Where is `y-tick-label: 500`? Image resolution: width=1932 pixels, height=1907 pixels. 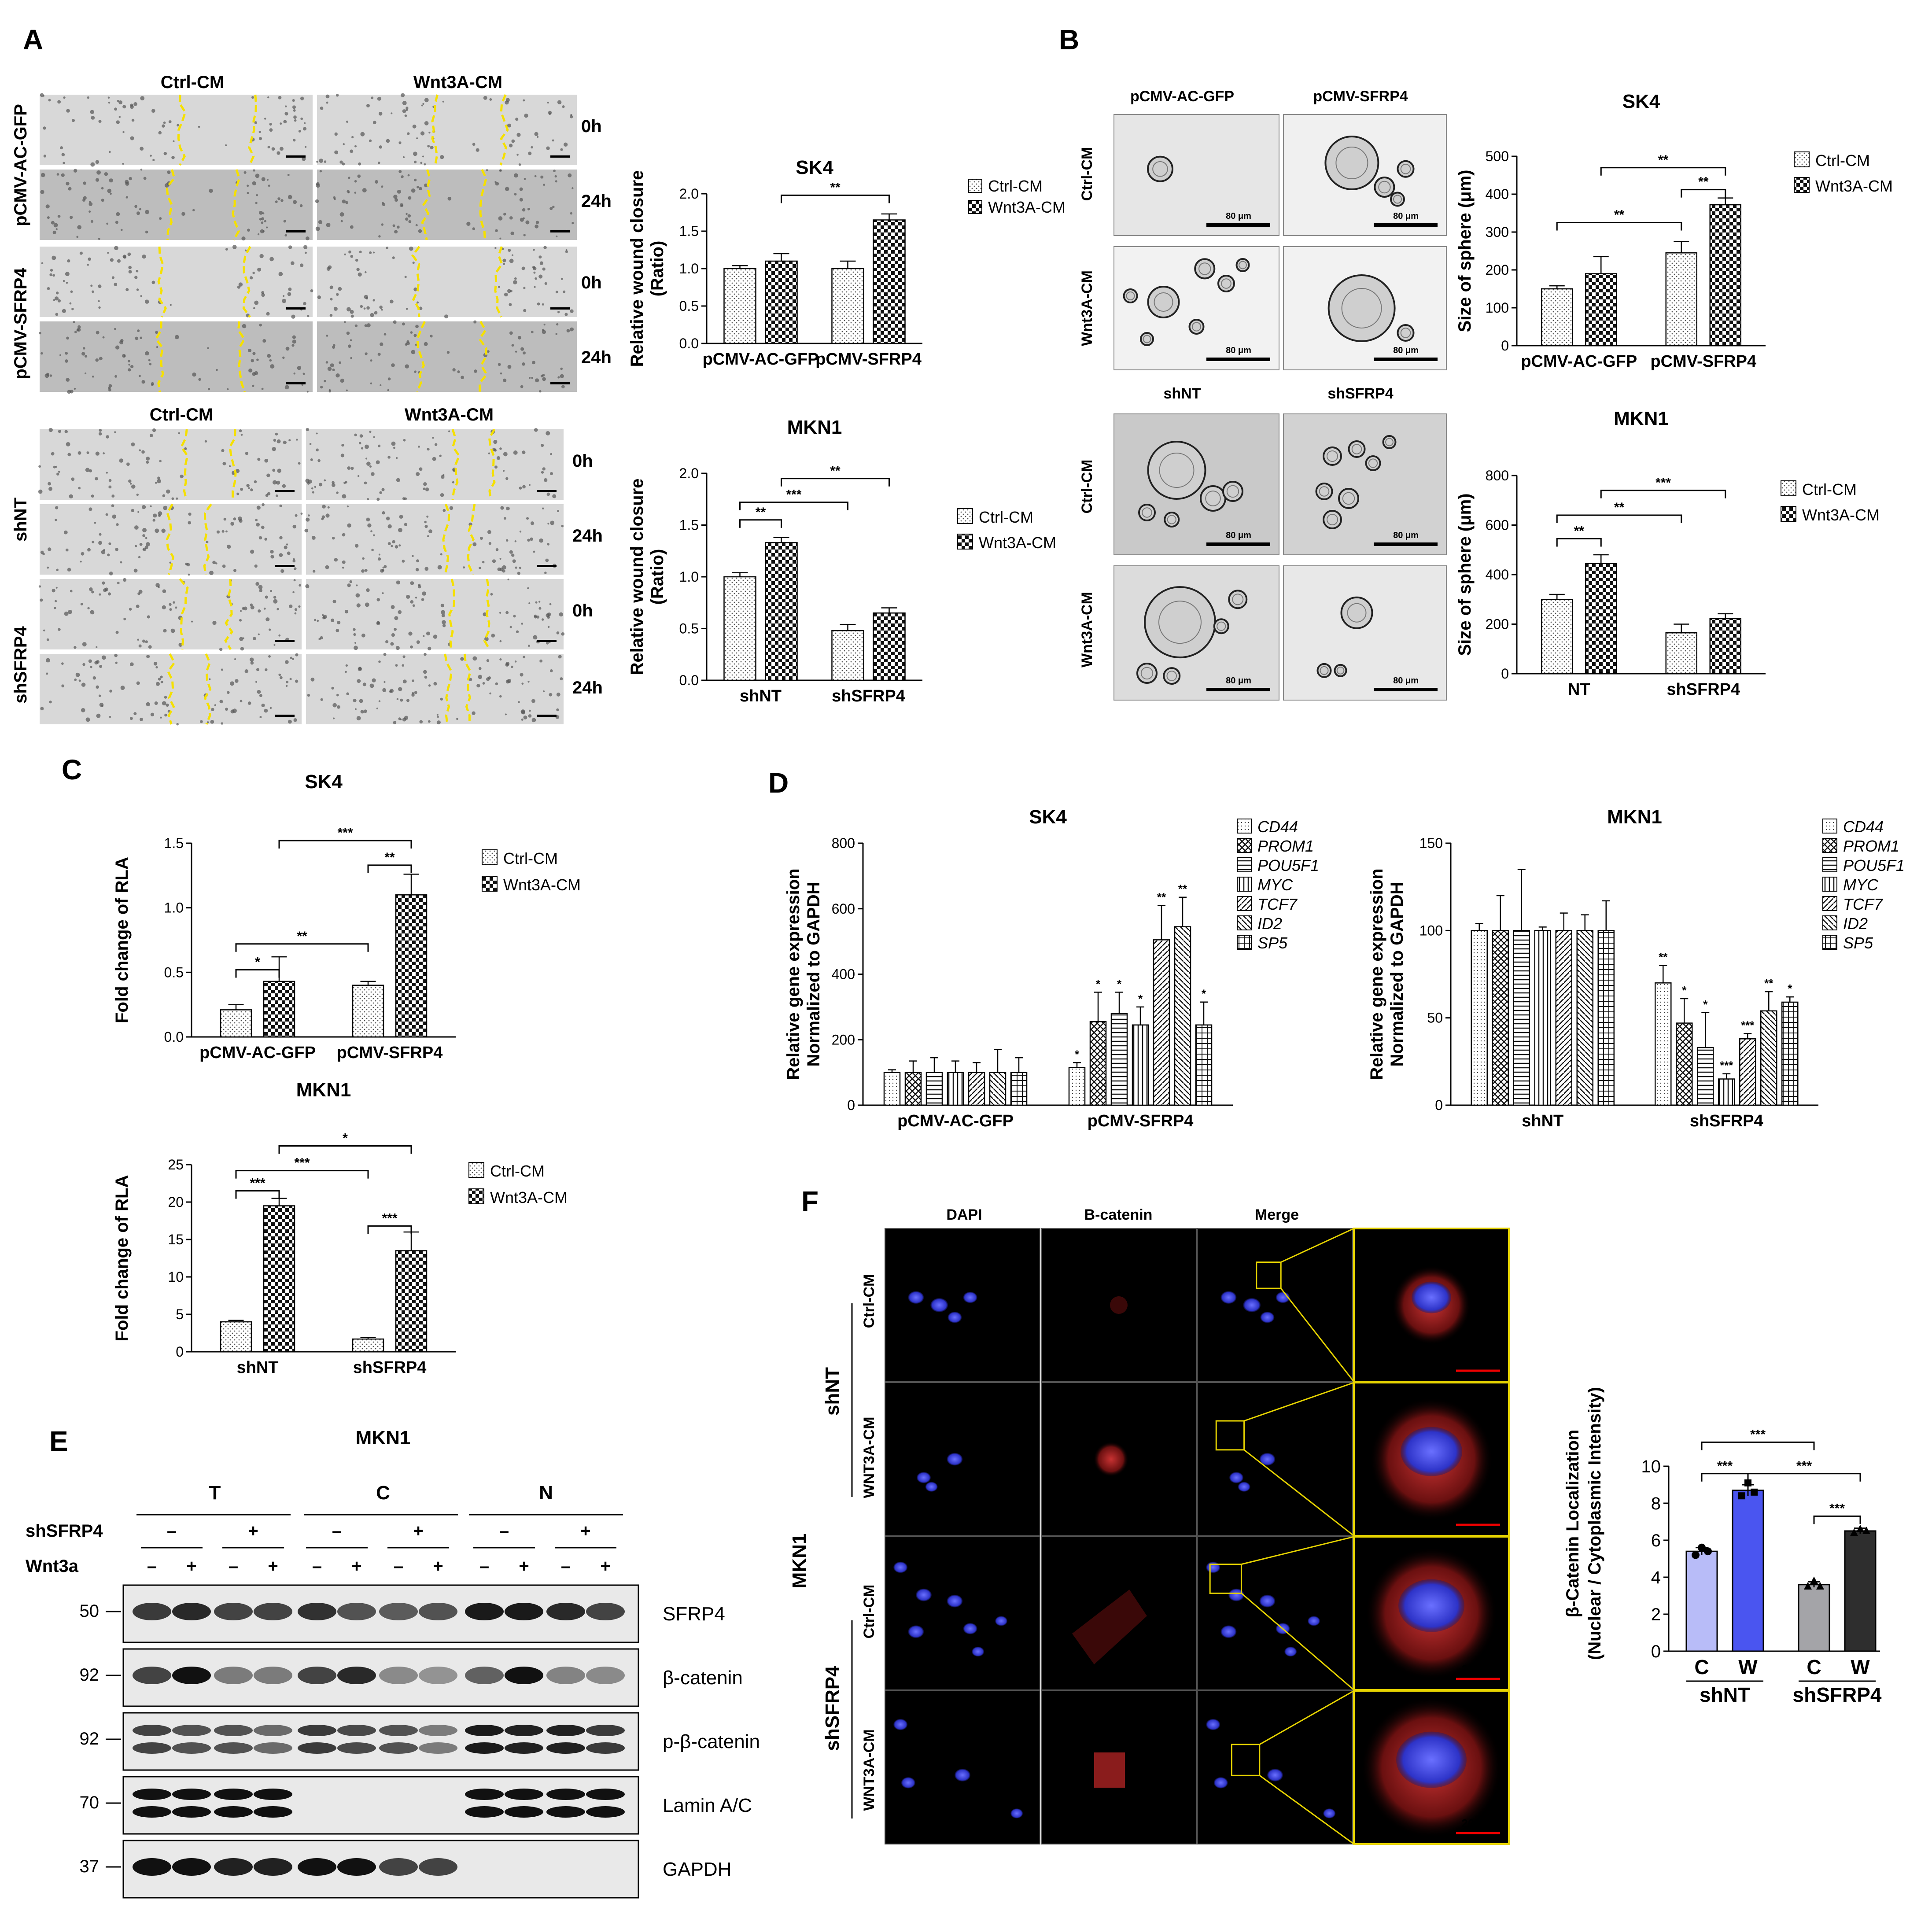
y-tick-label: 500 is located at coordinates (1497, 156).